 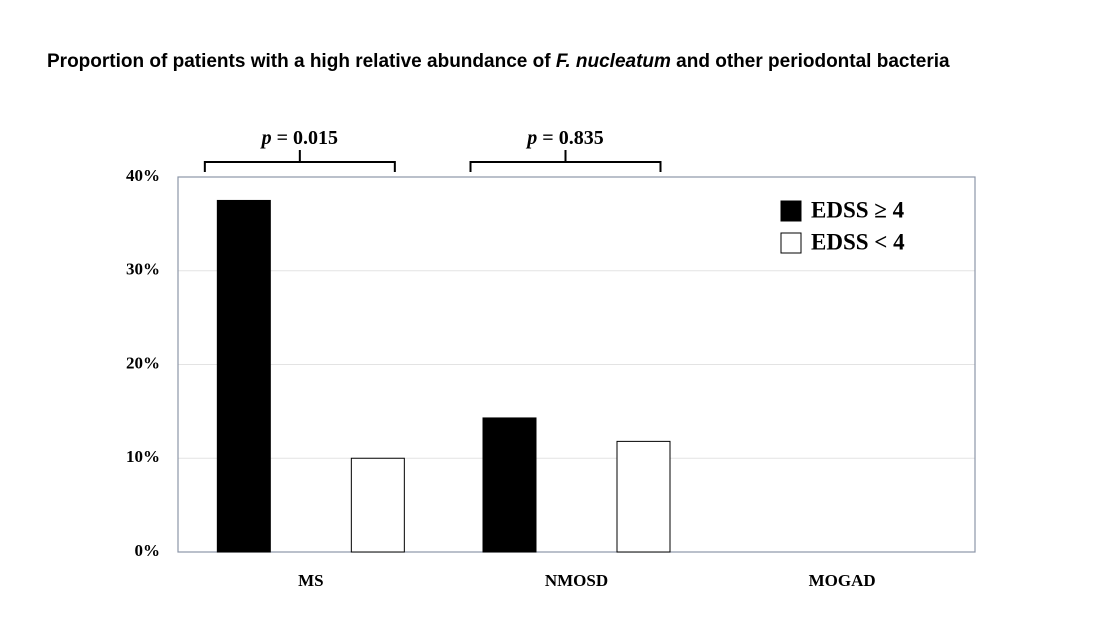 I want to click on x-tick-label: MOGAD, so click(x=842, y=580).